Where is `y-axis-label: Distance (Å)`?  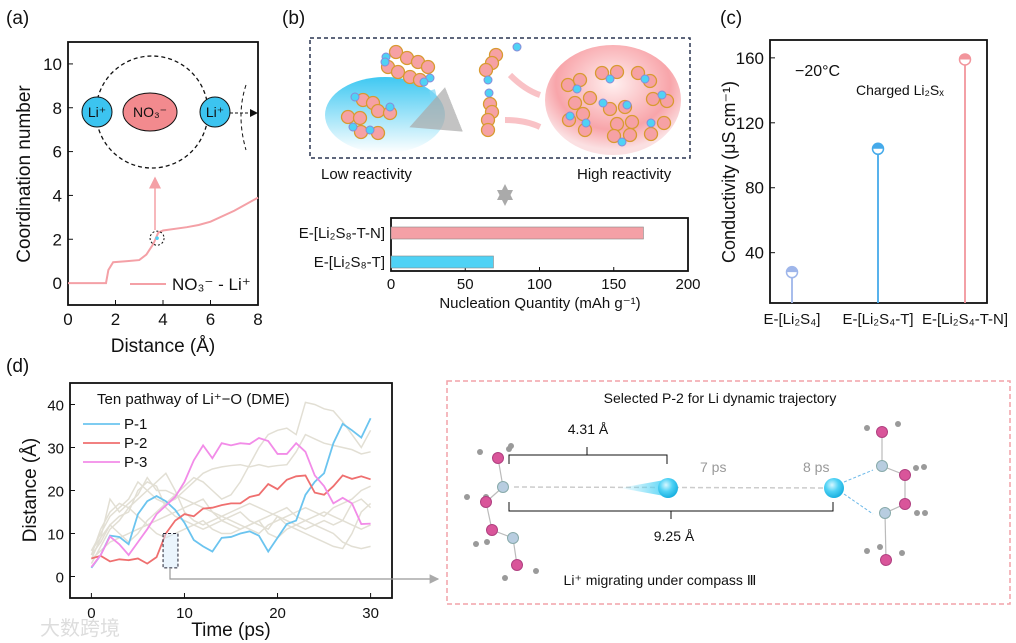
y-axis-label: Distance (Å) is located at coordinates (30, 490).